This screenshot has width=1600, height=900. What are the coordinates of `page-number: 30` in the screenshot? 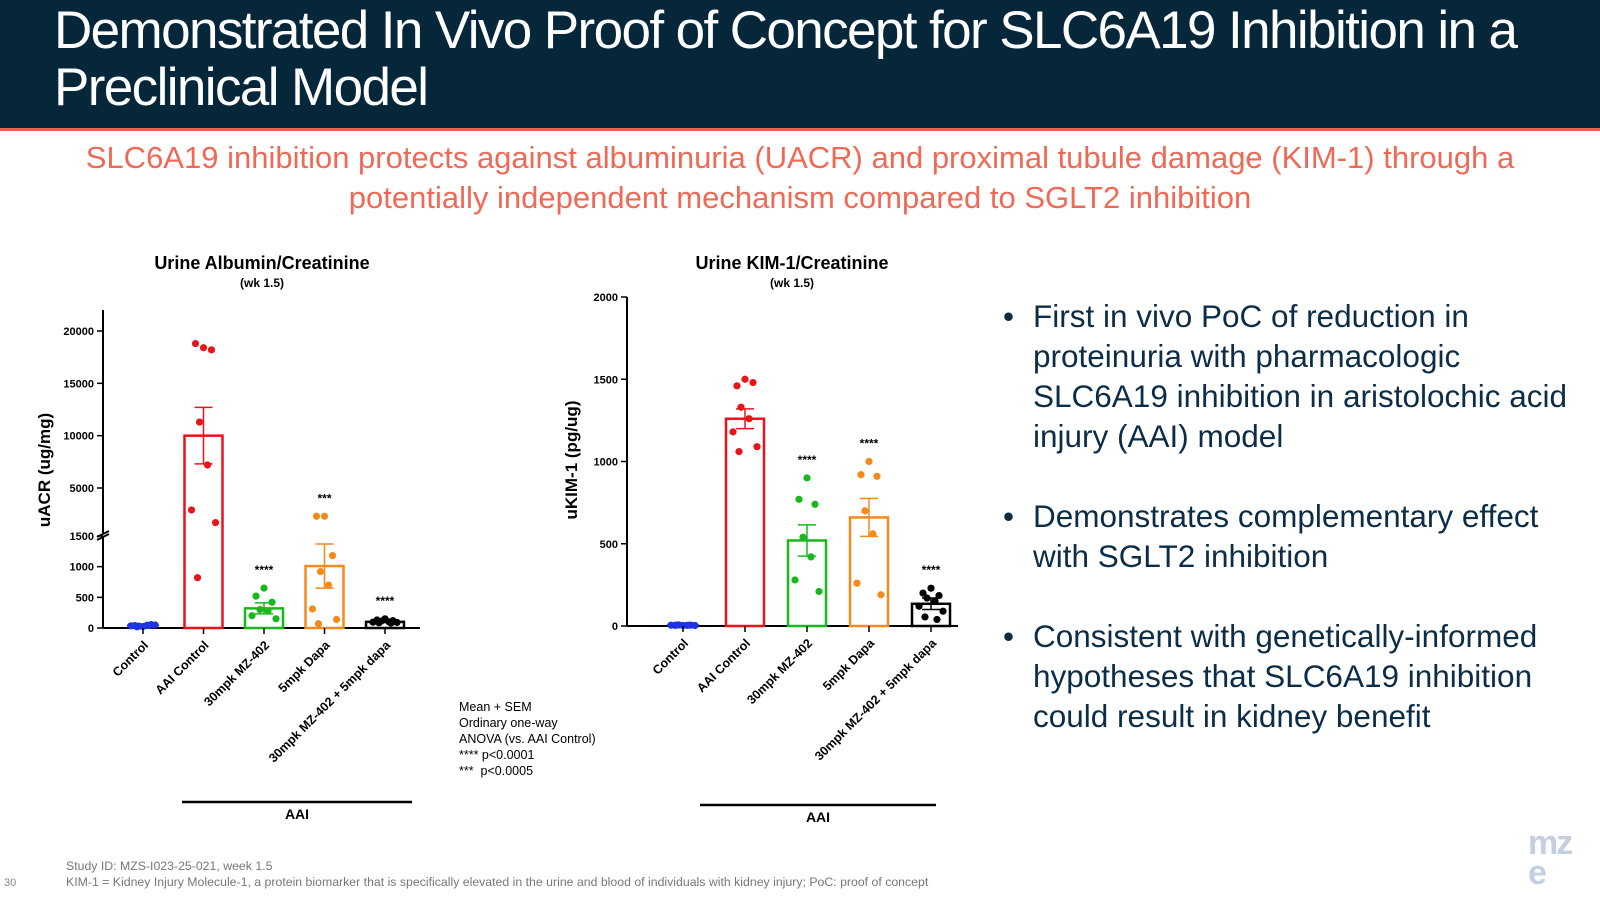 It's located at (10, 883).